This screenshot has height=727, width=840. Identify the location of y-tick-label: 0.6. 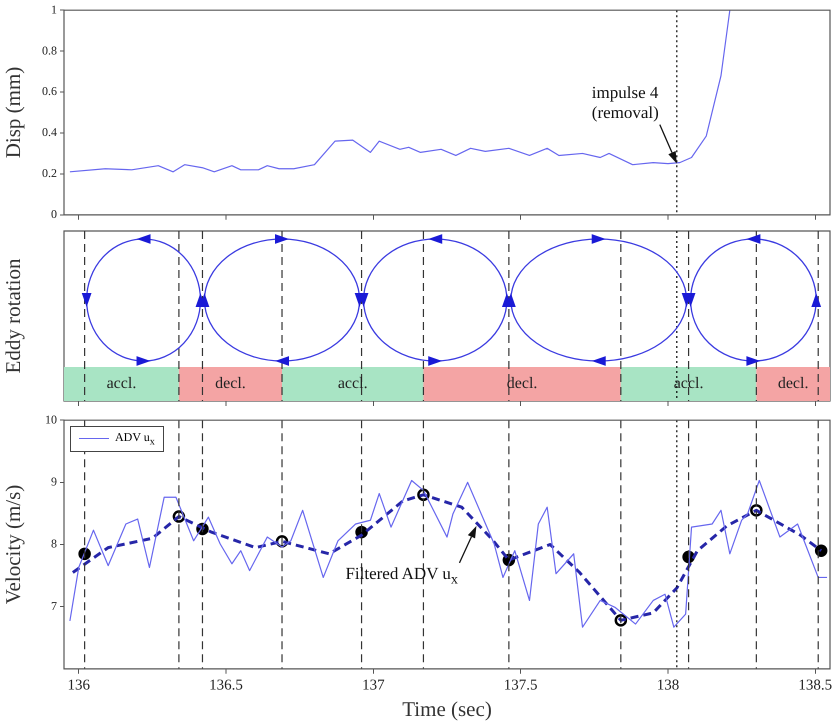
(49, 91).